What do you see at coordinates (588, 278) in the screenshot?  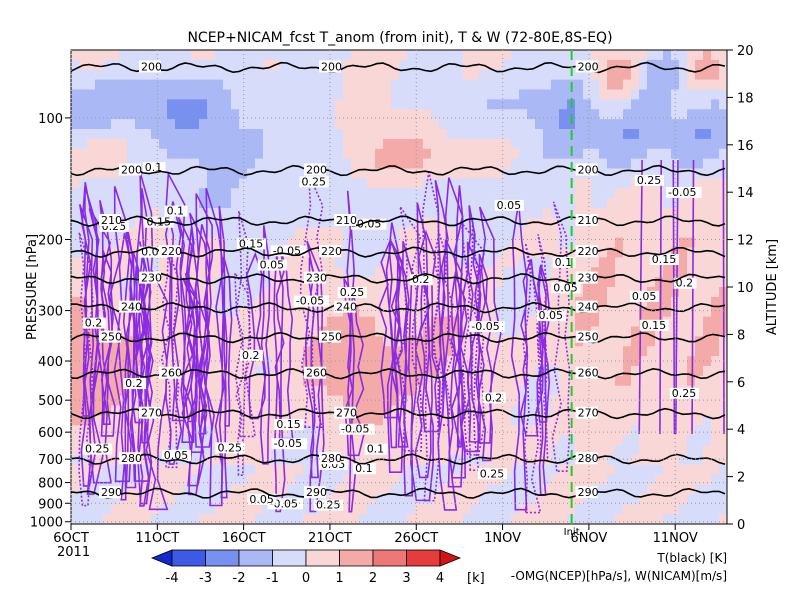 I see `temperature-contour-label: 230` at bounding box center [588, 278].